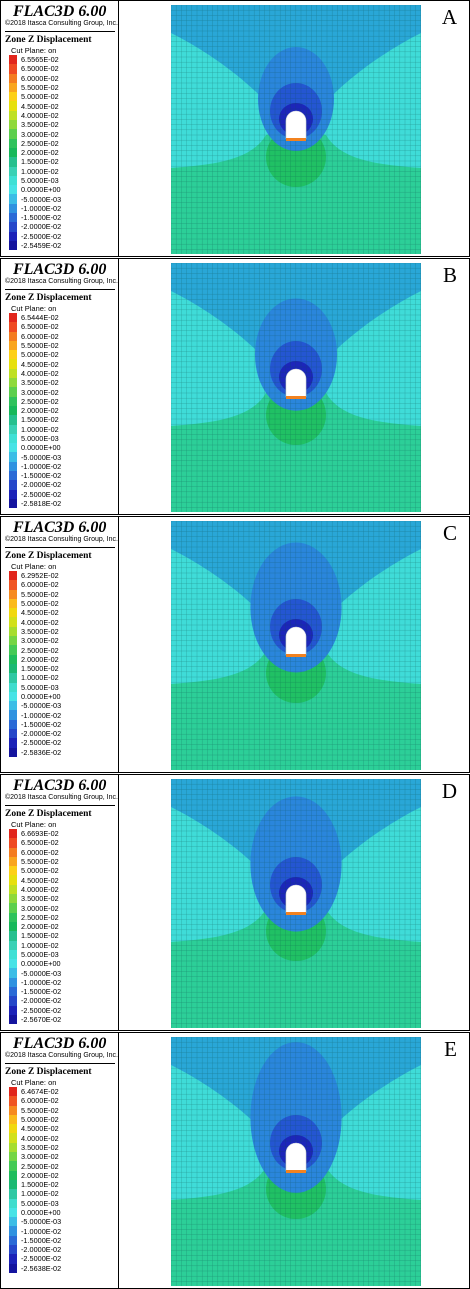 The width and height of the screenshot is (470, 1289). I want to click on legend-value: 0.0000E+00, so click(41, 448).